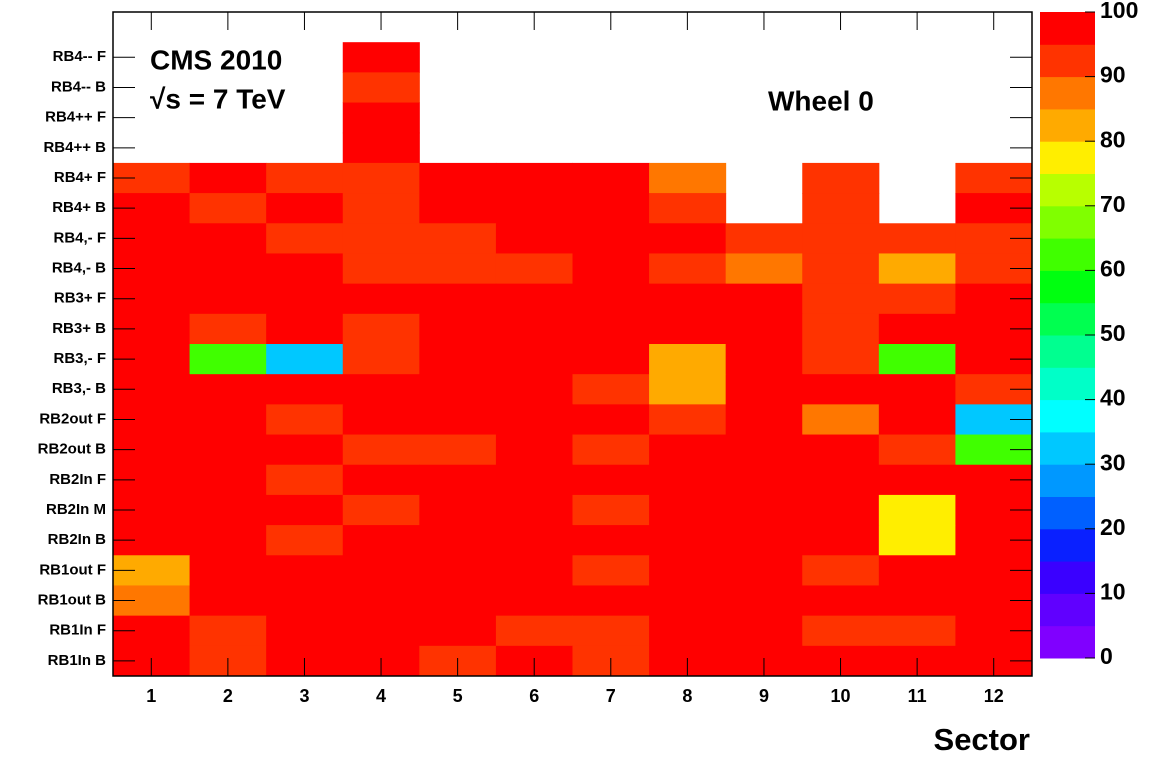  What do you see at coordinates (534, 696) in the screenshot?
I see `x-tick-label: 6` at bounding box center [534, 696].